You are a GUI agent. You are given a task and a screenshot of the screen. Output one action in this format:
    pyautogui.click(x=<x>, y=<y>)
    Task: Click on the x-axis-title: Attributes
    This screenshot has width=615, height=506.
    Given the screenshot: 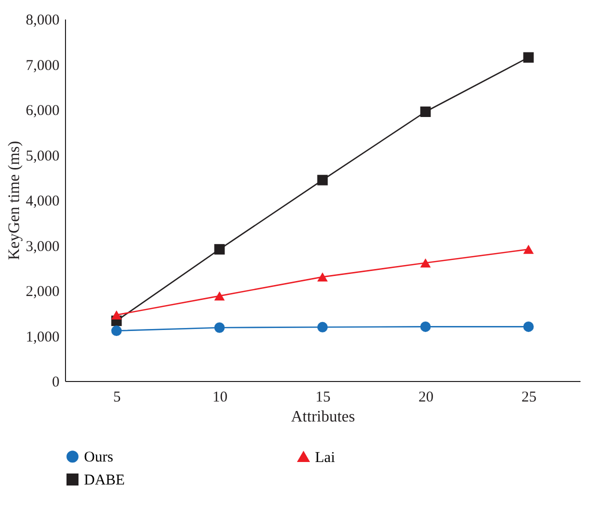 What is the action you would take?
    pyautogui.click(x=323, y=417)
    